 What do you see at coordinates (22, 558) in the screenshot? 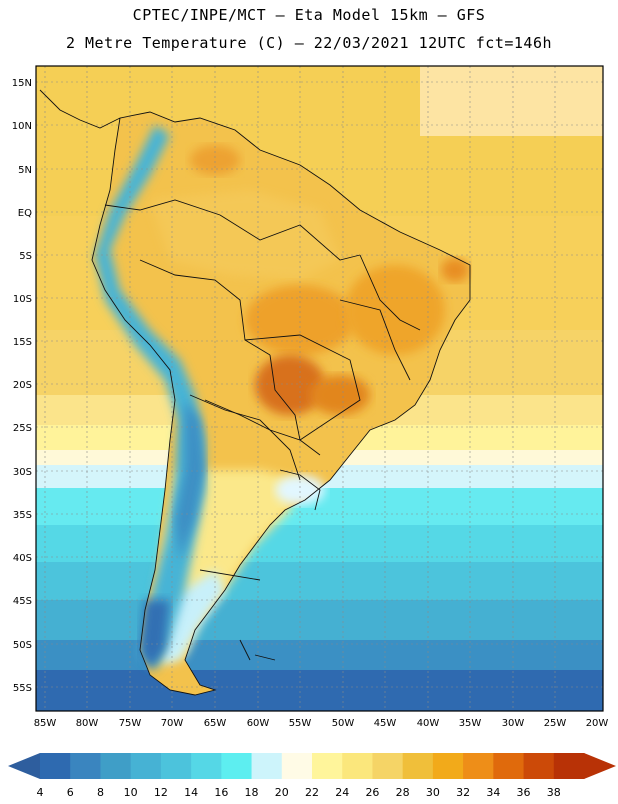
I see `lat-label: 40S` at bounding box center [22, 558].